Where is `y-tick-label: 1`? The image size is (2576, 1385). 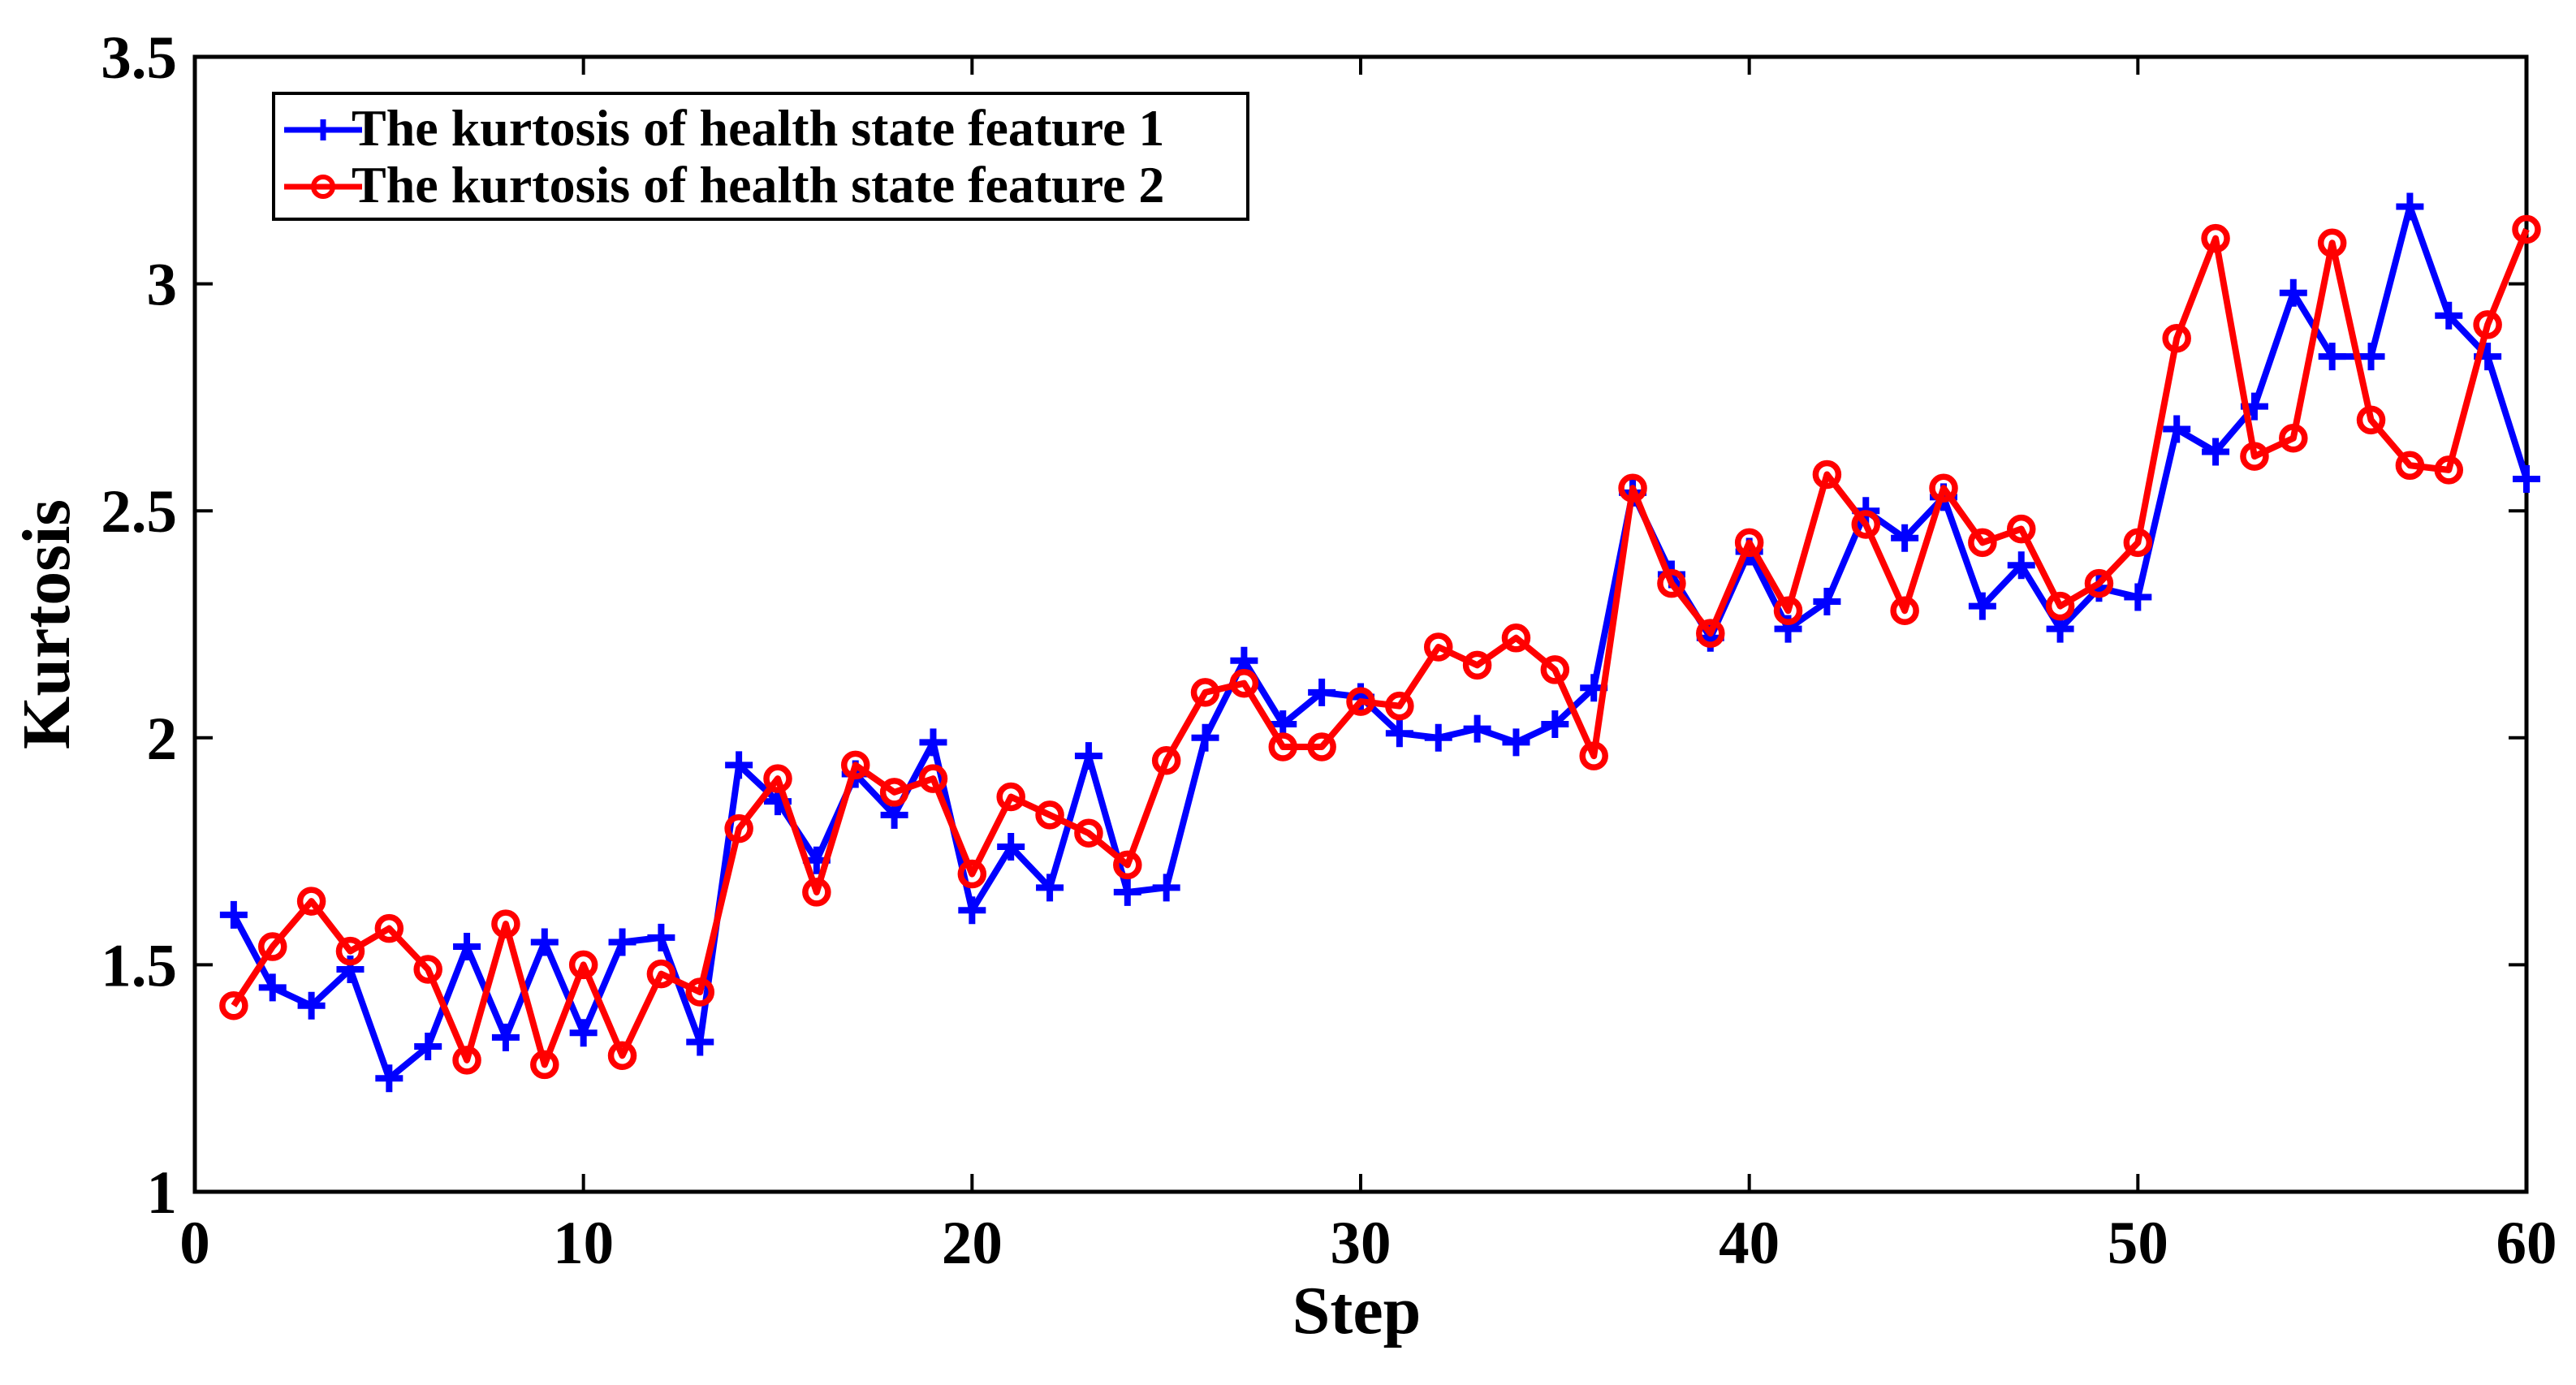 y-tick-label: 1 is located at coordinates (162, 1193).